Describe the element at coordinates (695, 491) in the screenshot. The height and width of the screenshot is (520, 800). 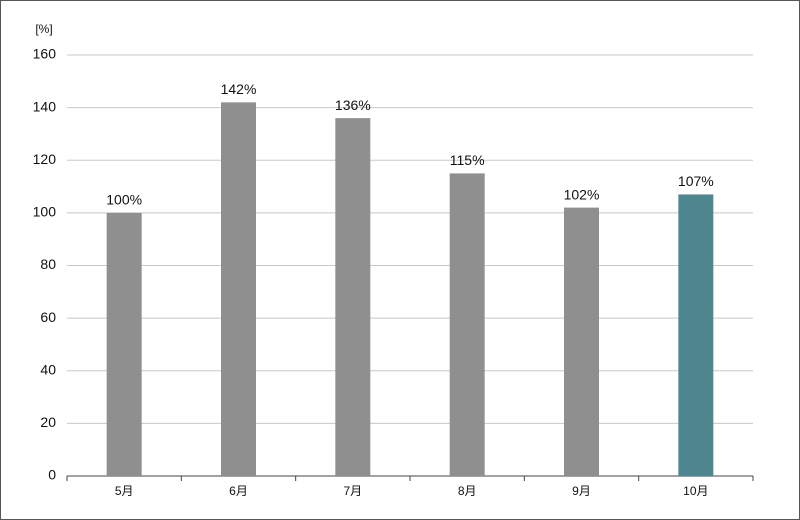
I see `x-tick-label: 10月` at that location.